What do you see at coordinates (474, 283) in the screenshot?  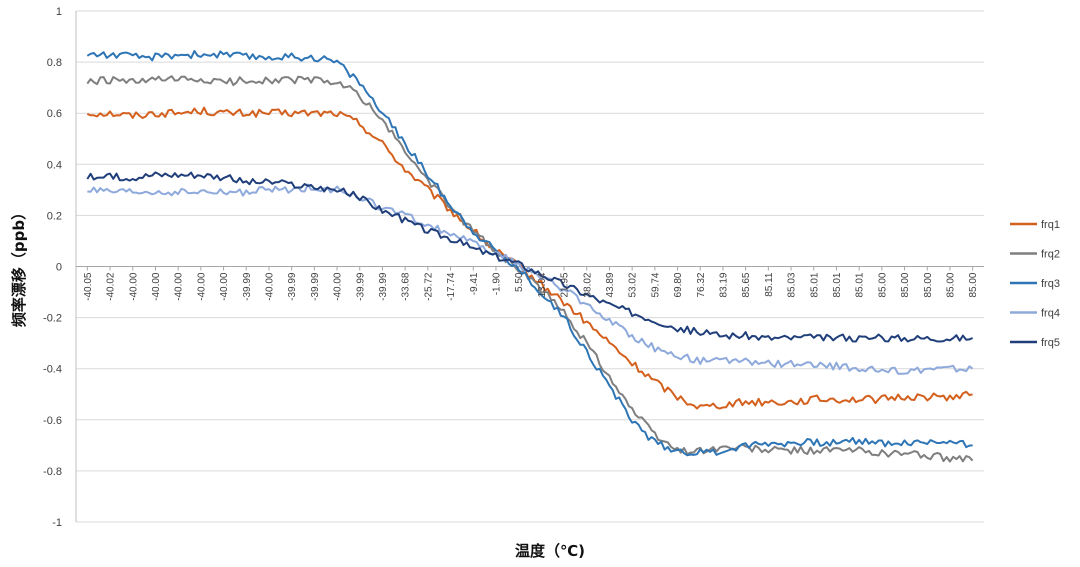 I see `x-tick-label: -9.41` at bounding box center [474, 283].